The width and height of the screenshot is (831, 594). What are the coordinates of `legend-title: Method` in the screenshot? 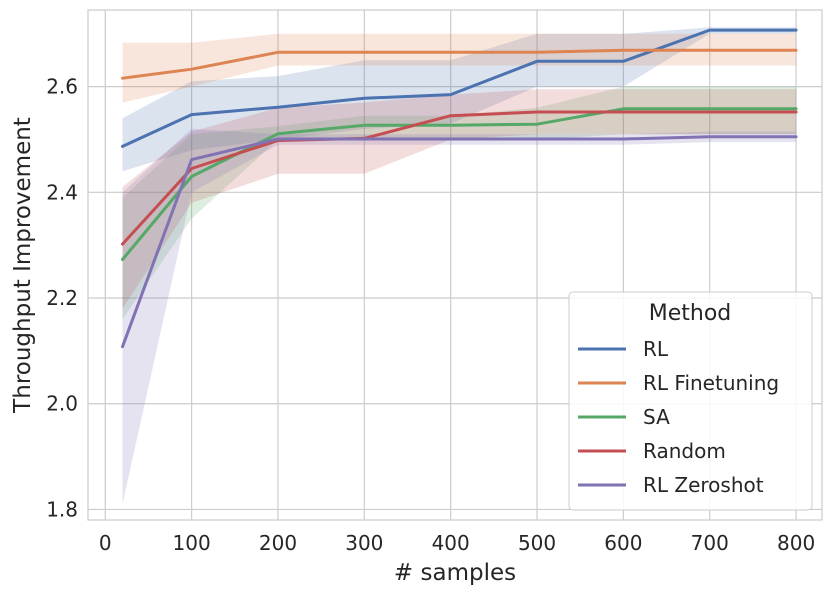 It's located at (690, 313).